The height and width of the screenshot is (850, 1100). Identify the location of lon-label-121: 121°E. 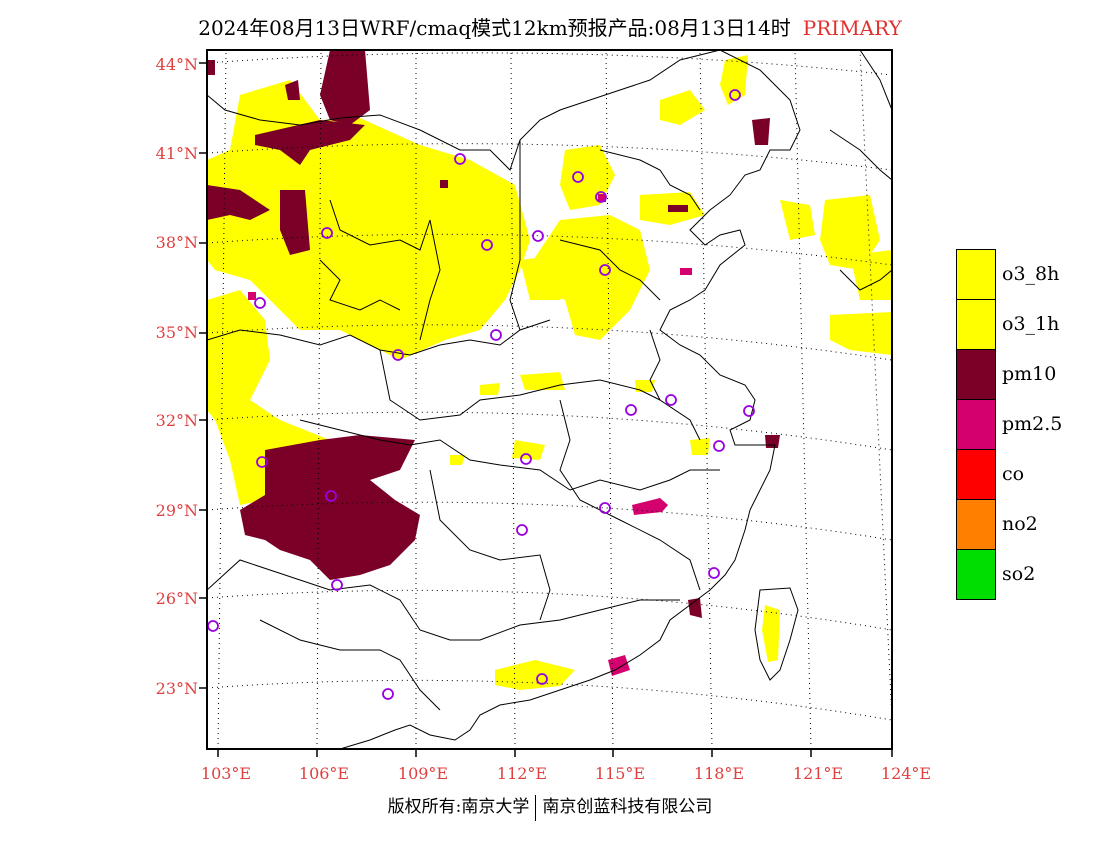
(818, 773).